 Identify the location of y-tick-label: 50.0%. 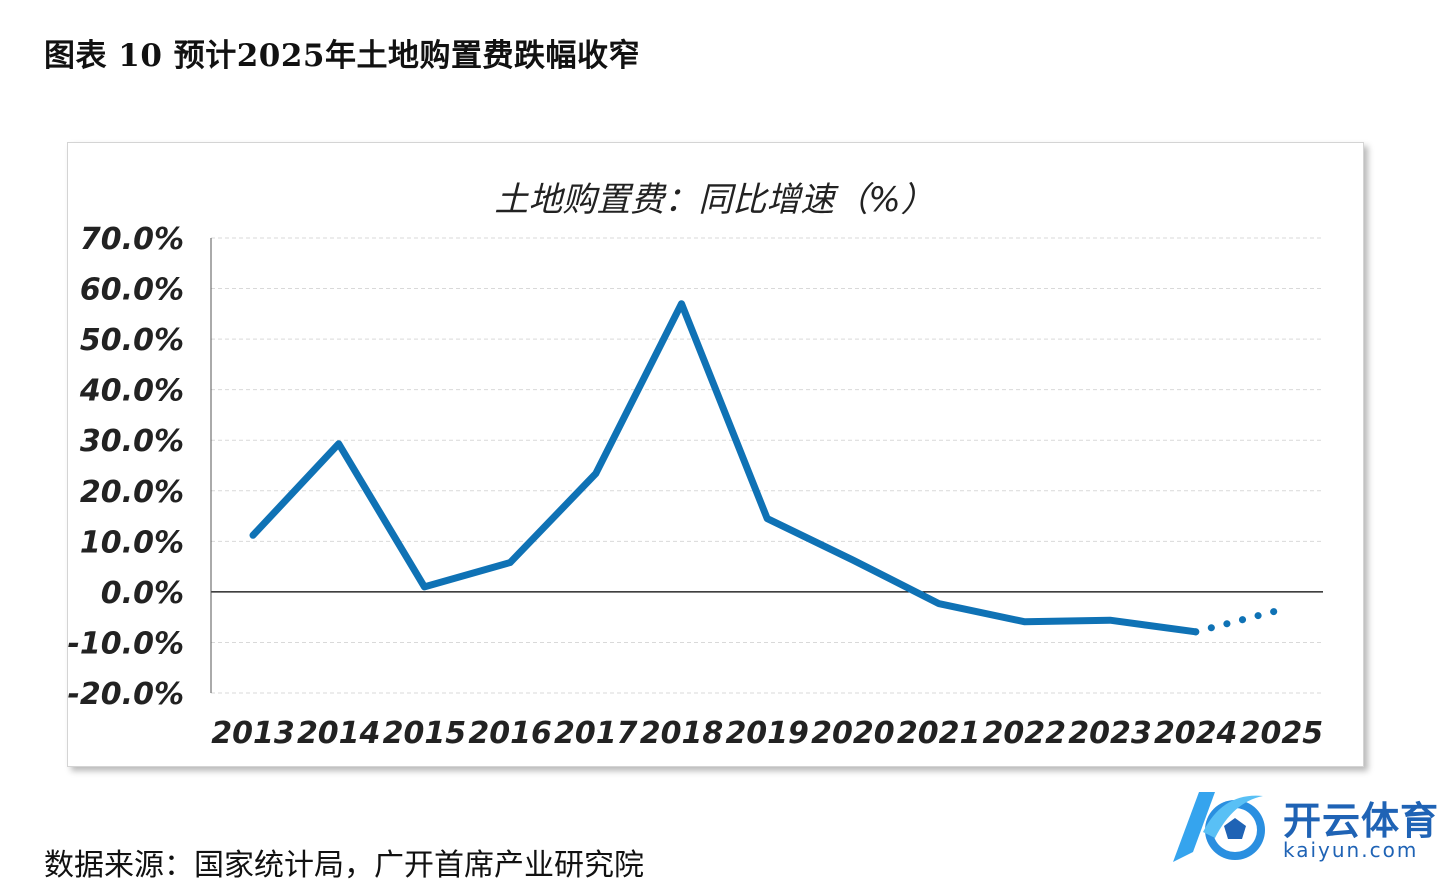
(132, 340).